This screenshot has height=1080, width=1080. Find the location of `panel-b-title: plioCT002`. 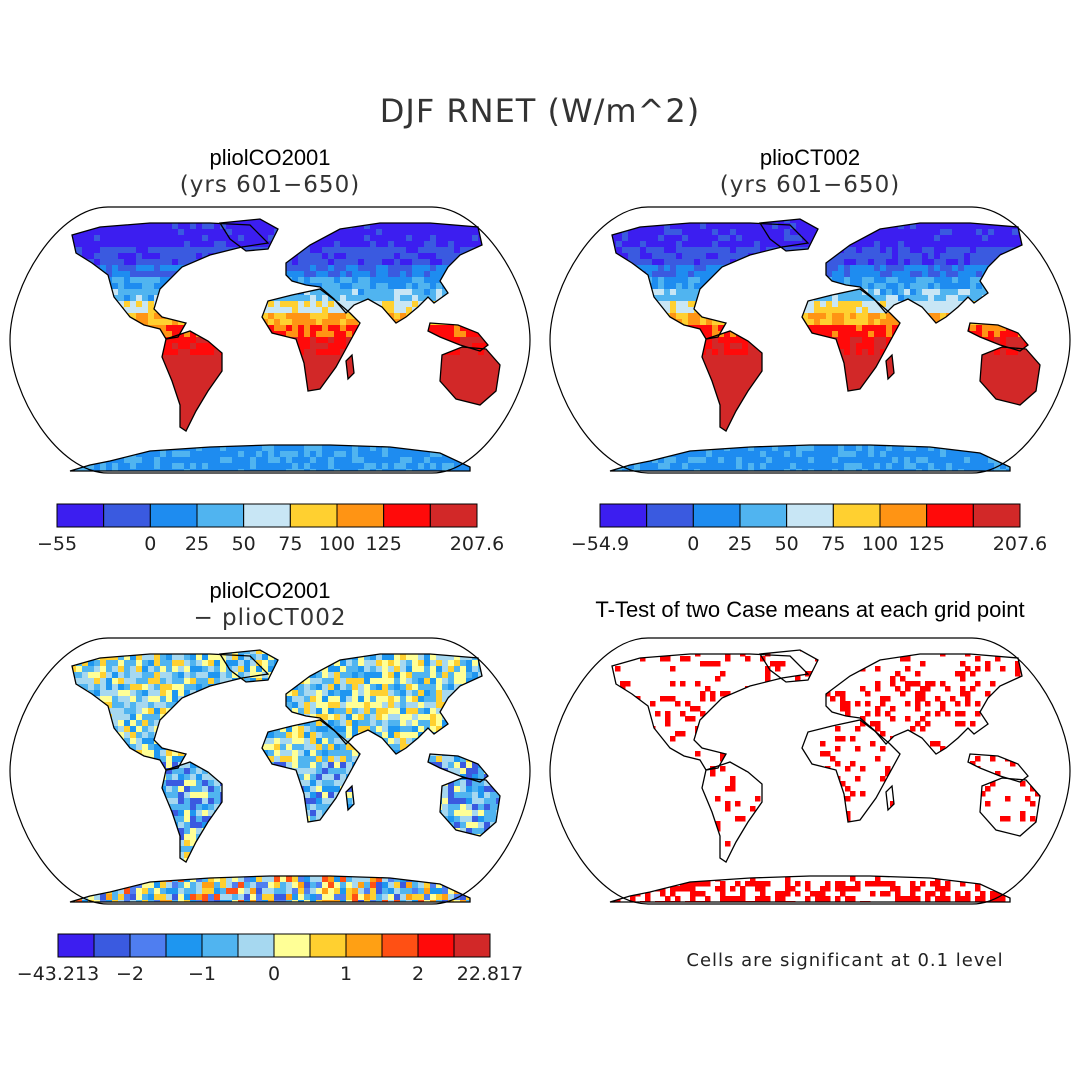

panel-b-title: plioCT002 is located at coordinates (810, 157).